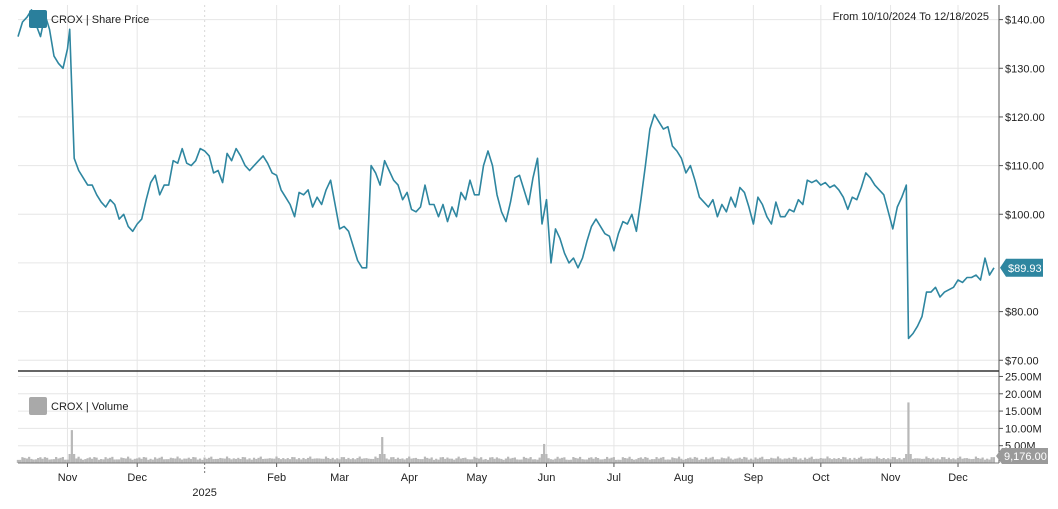  I want to click on volume-last-value-badge: 9,176.00, so click(1022, 456).